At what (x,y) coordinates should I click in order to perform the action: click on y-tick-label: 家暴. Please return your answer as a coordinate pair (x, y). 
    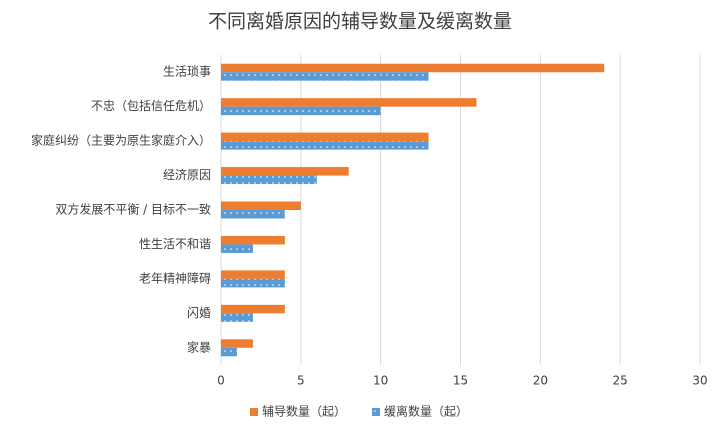
    Looking at the image, I should click on (199, 346).